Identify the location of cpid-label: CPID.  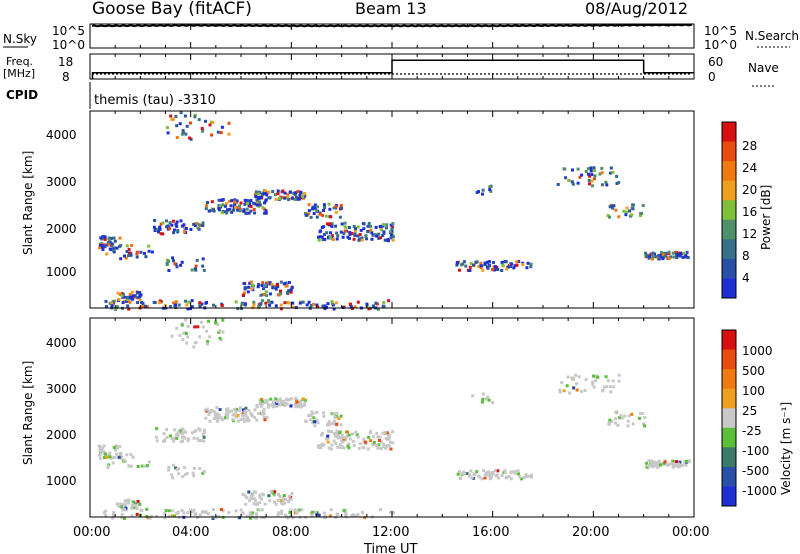
(22, 95).